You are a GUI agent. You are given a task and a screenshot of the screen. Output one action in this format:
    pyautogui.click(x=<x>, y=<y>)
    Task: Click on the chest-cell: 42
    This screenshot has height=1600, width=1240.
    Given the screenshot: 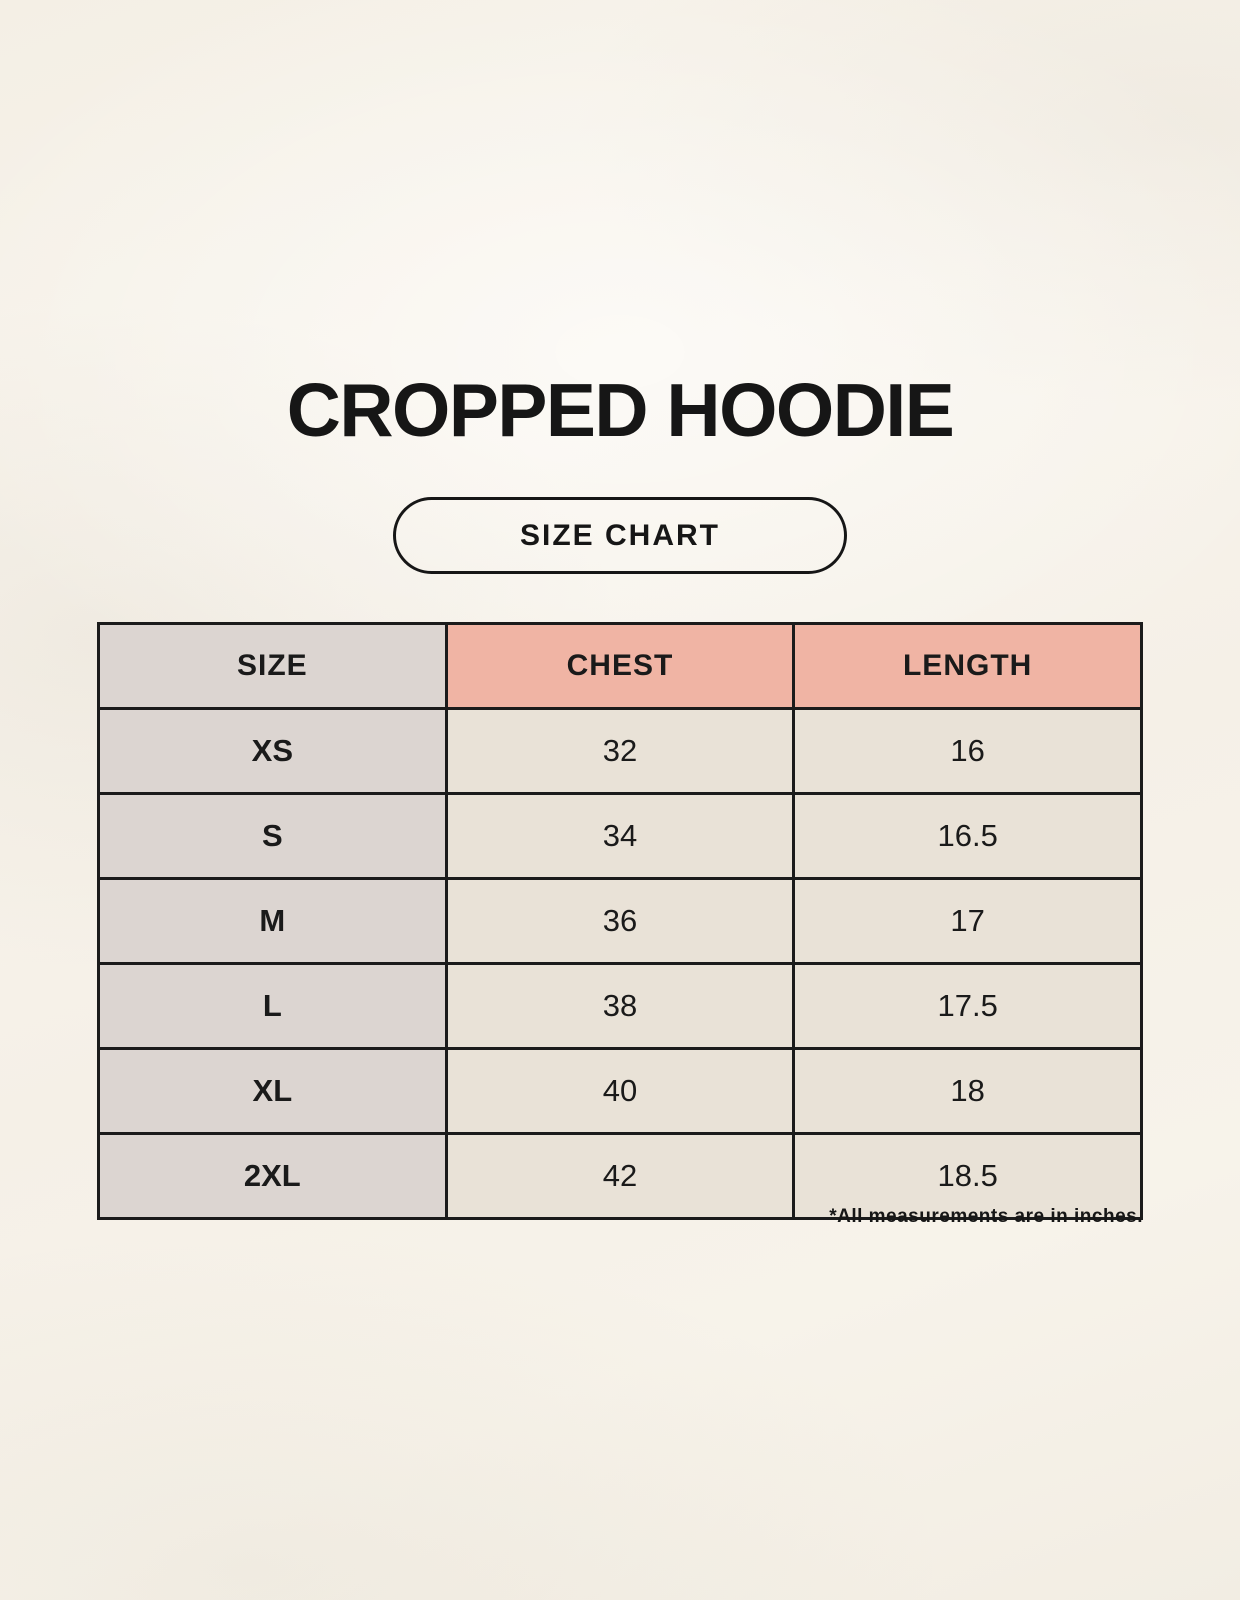 What is the action you would take?
    pyautogui.click(x=620, y=1176)
    